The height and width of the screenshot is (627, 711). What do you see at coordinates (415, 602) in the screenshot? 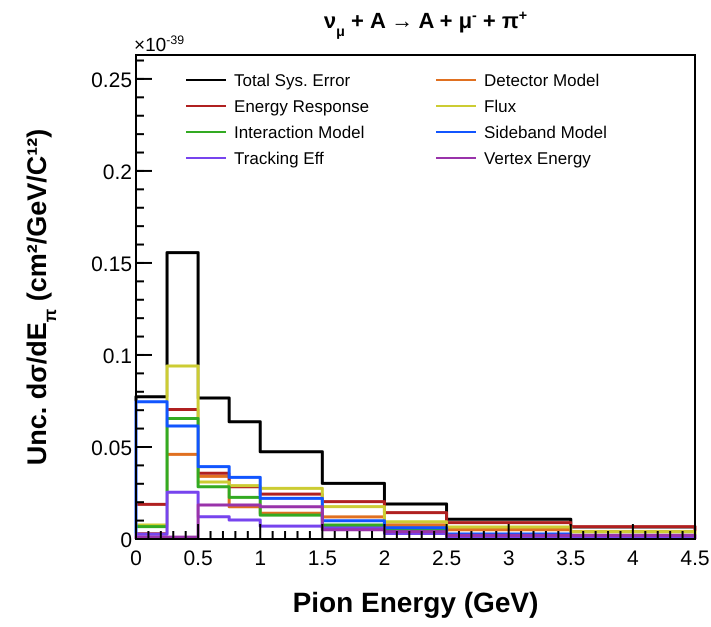
I see `x-axis-title: Pion Energy (GeV)` at bounding box center [415, 602].